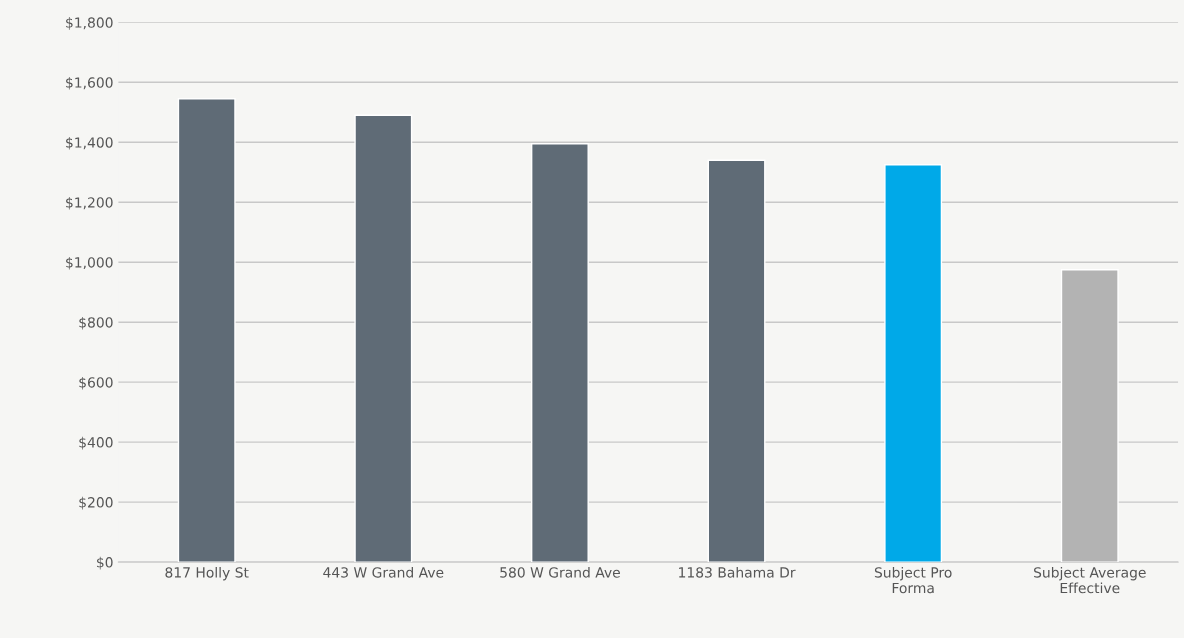 The width and height of the screenshot is (1184, 638). Describe the element at coordinates (89, 83) in the screenshot. I see `y-tick-label: $1,600` at that location.